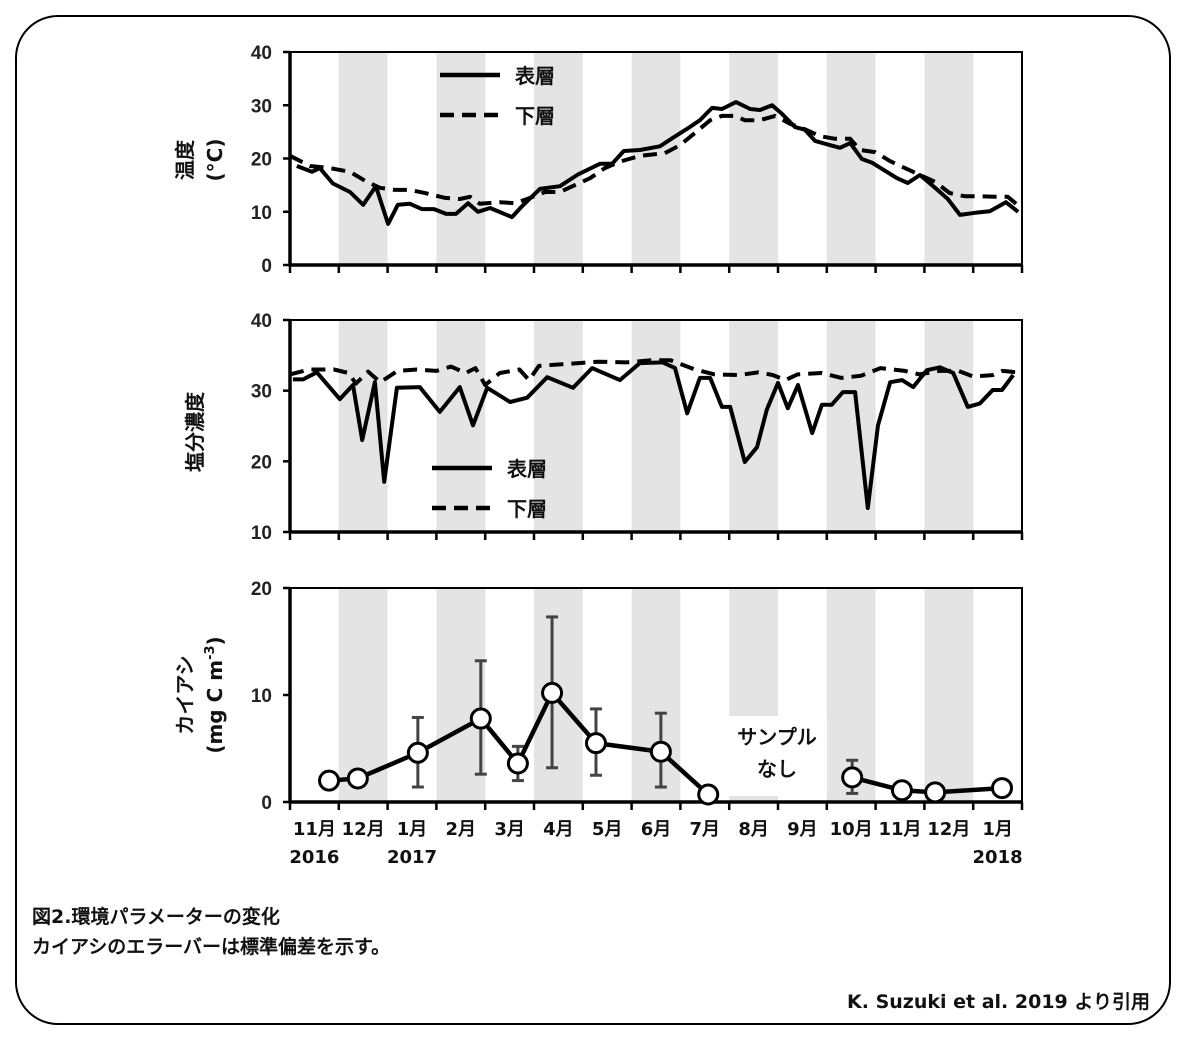  Describe the element at coordinates (509, 829) in the screenshot. I see `x-tick-label: 3月` at that location.